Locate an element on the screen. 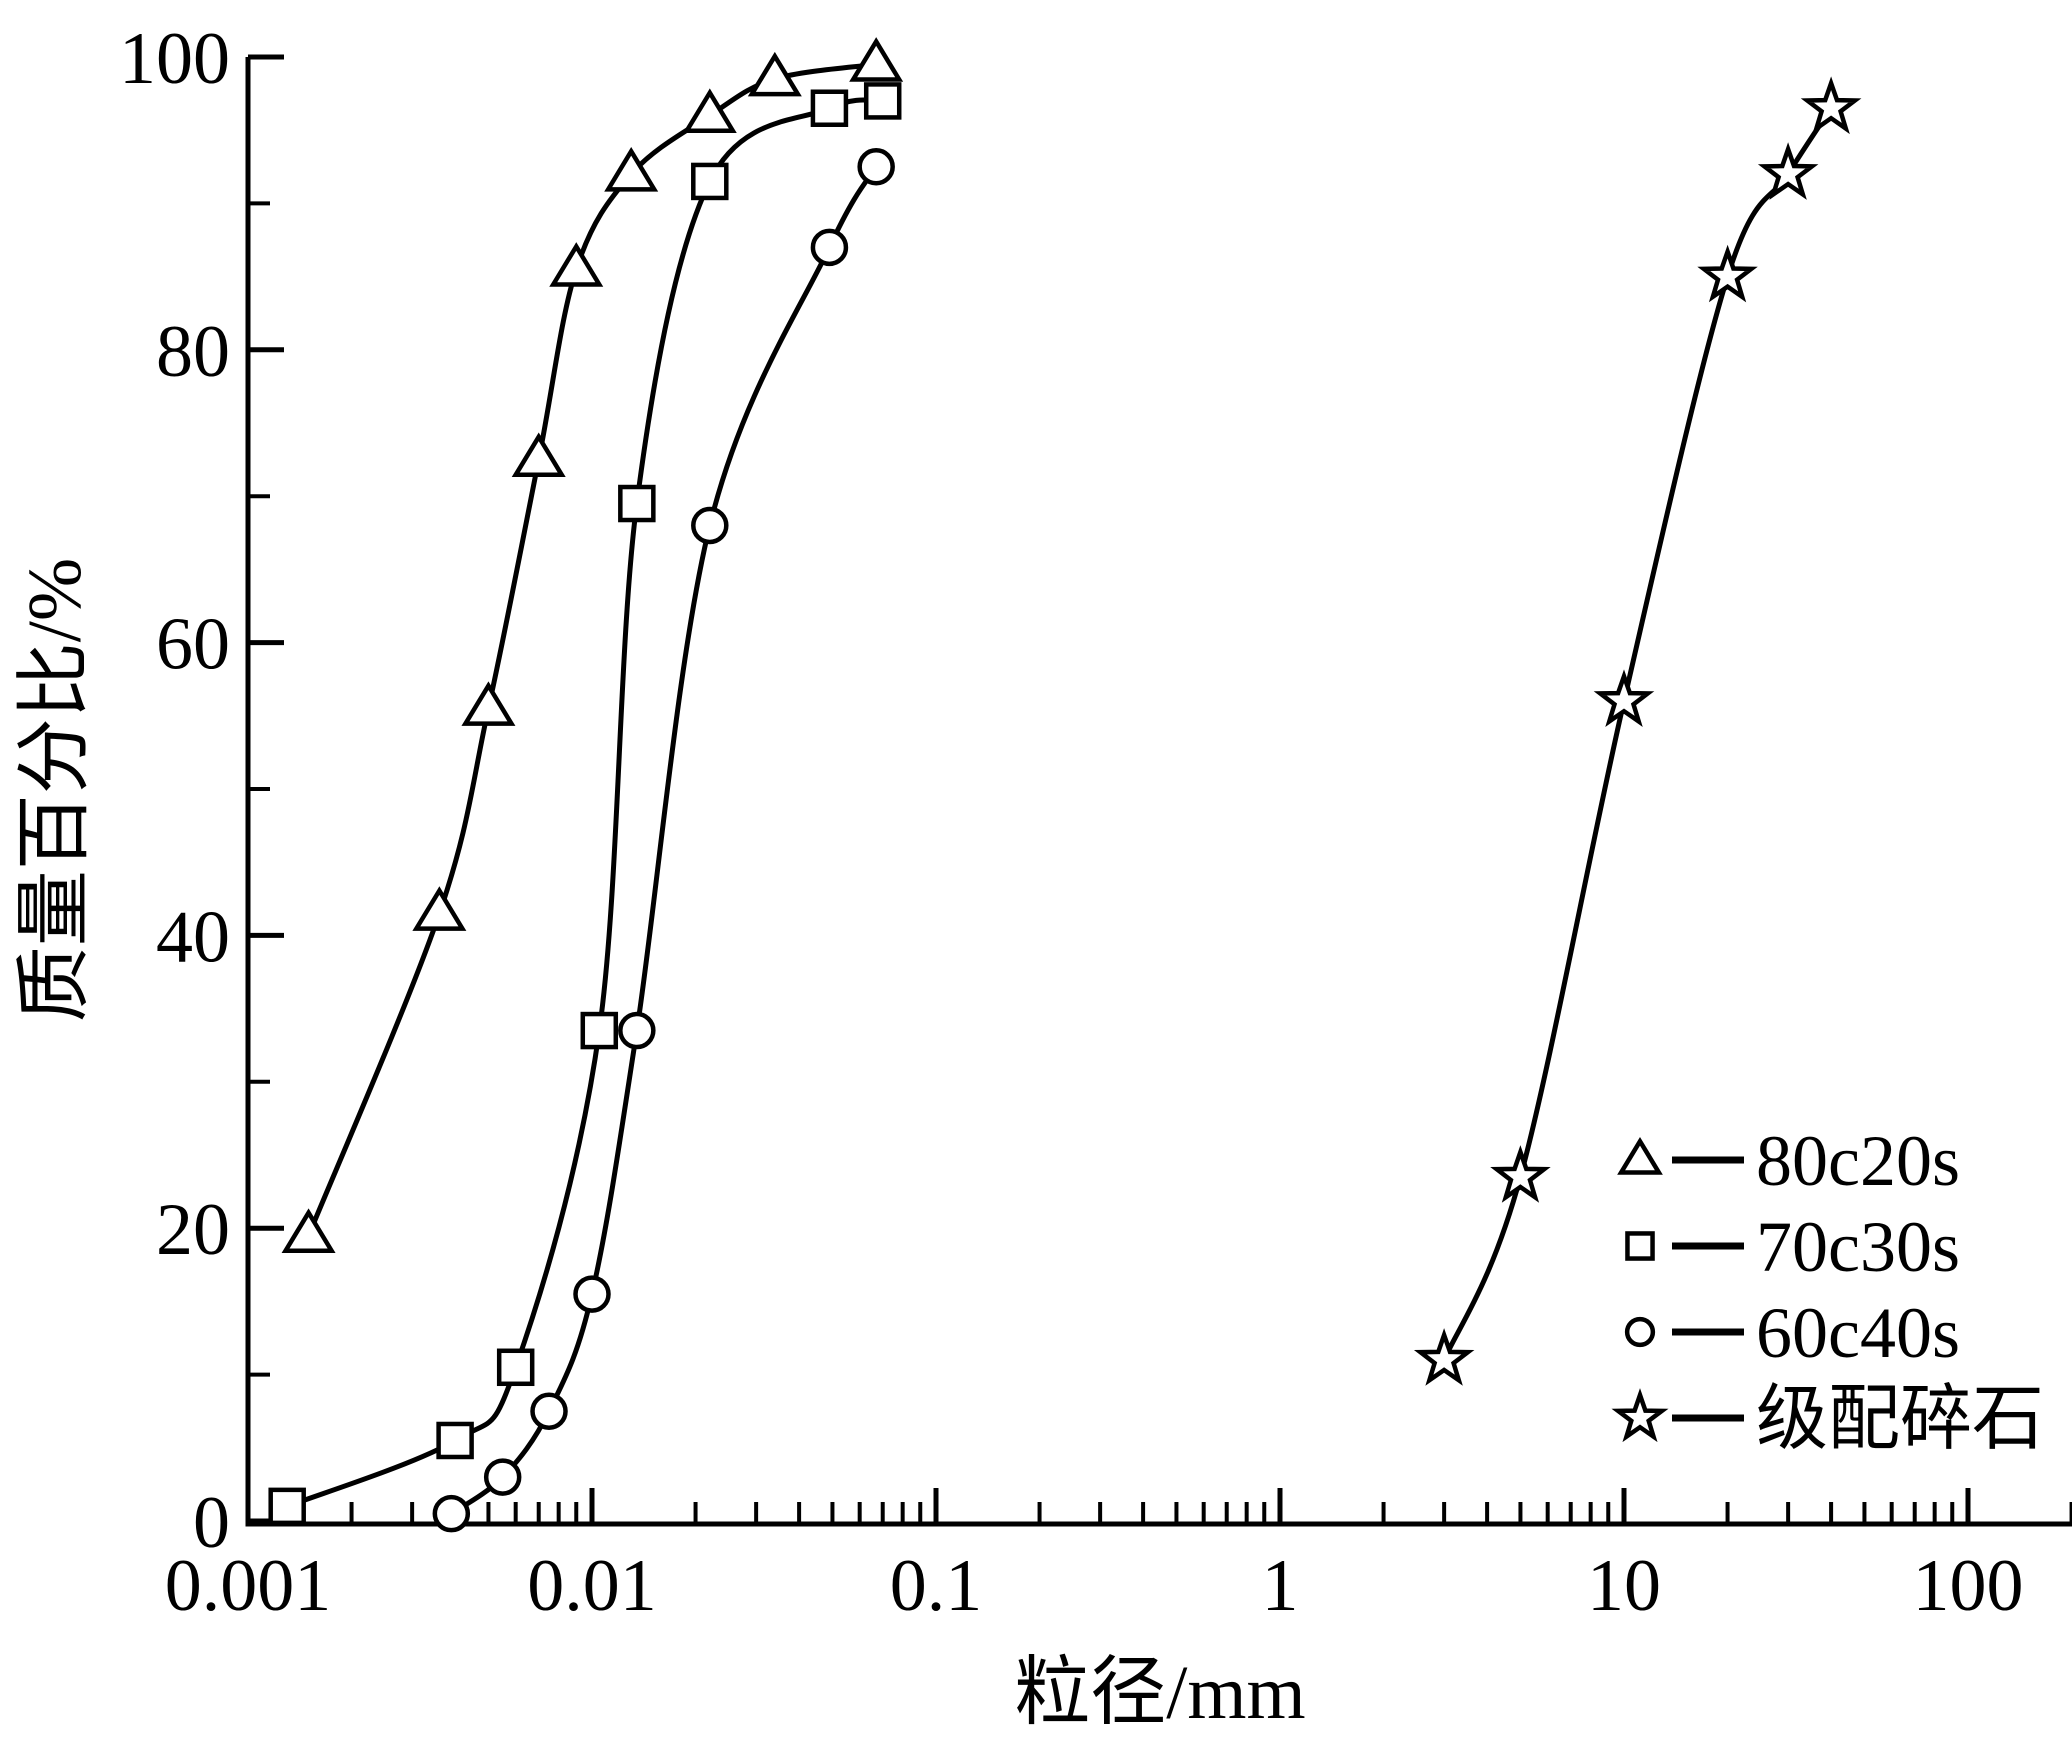  y-tick-label: 20 is located at coordinates (193, 1230).